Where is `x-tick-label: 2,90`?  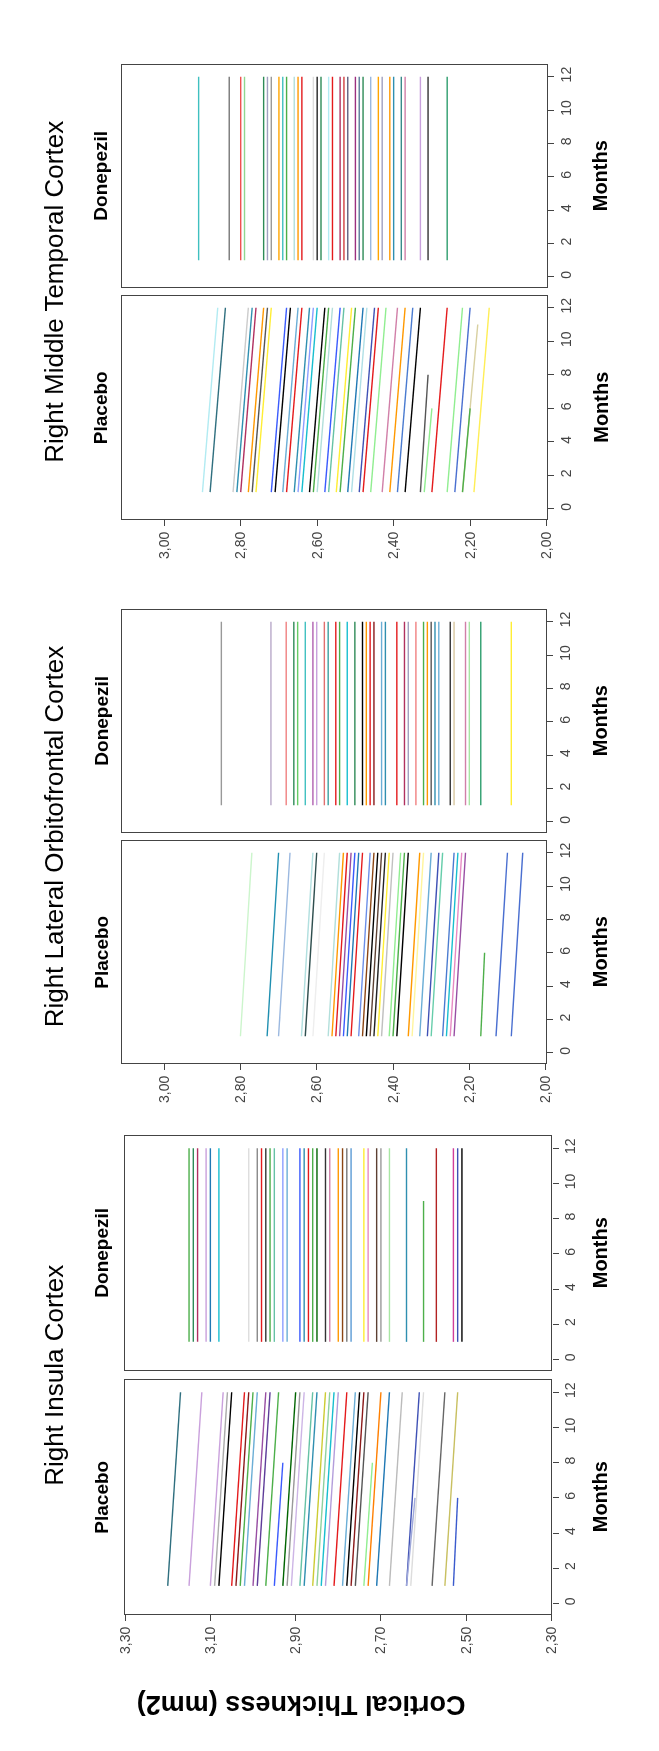
x-tick-label: 2,90 is located at coordinates (295, 1640).